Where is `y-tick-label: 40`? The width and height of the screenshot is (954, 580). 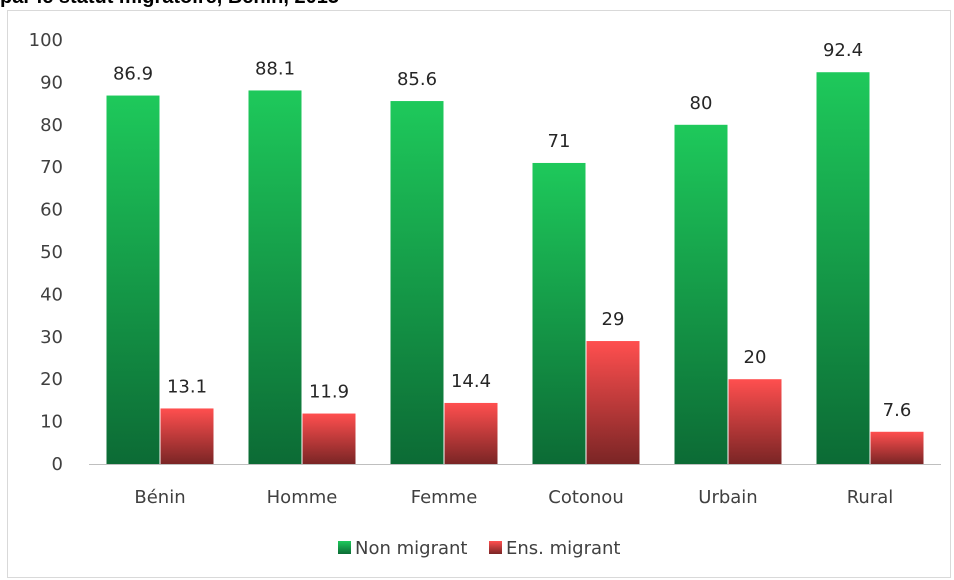 y-tick-label: 40 is located at coordinates (51, 294).